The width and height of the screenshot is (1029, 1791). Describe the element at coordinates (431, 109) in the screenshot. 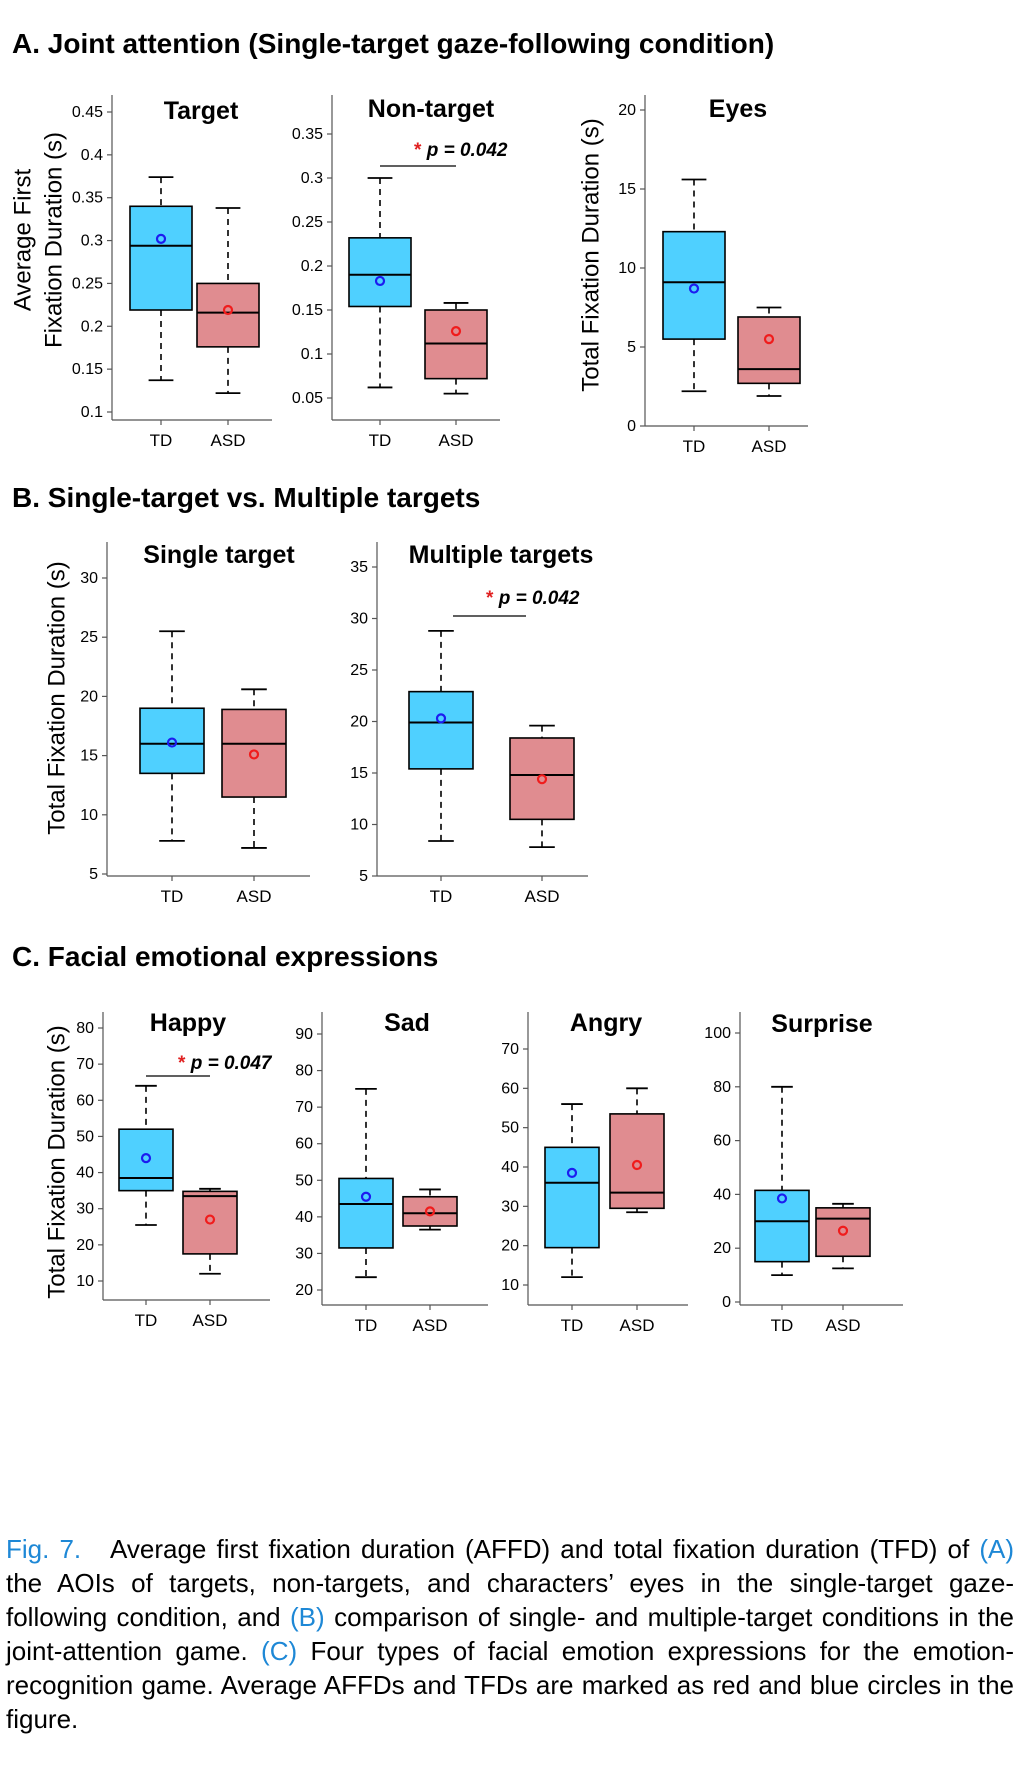

I see `panel-title-non-target: Non-target` at that location.